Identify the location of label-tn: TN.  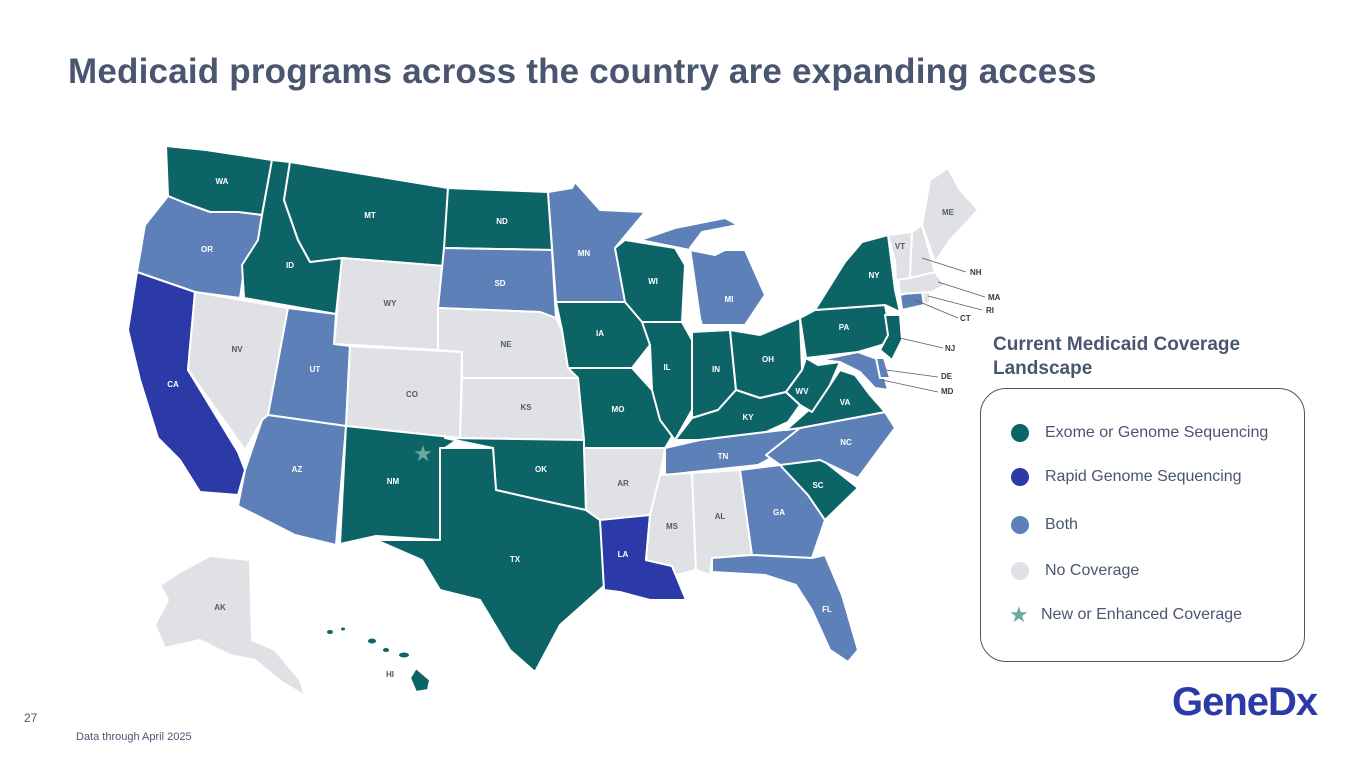
(723, 456).